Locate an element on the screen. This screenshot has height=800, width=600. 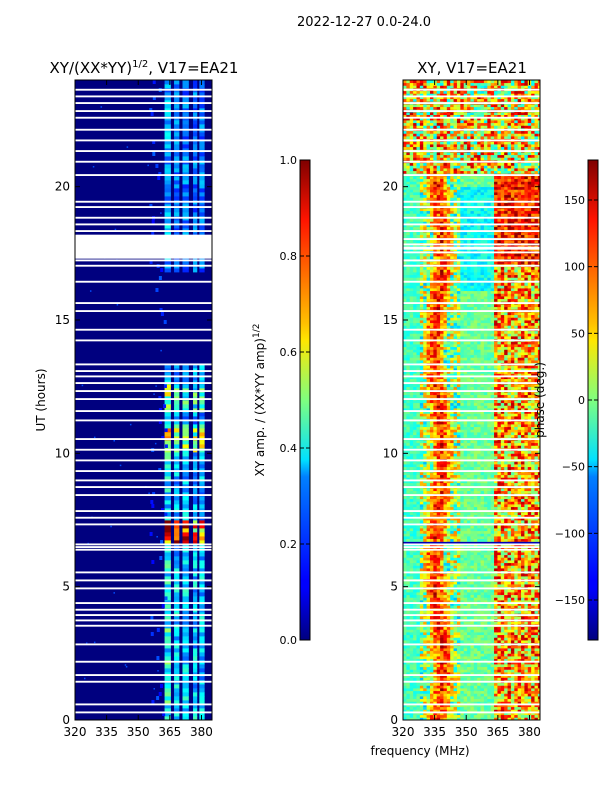
data-gap-row is located at coordinates (143, 480).